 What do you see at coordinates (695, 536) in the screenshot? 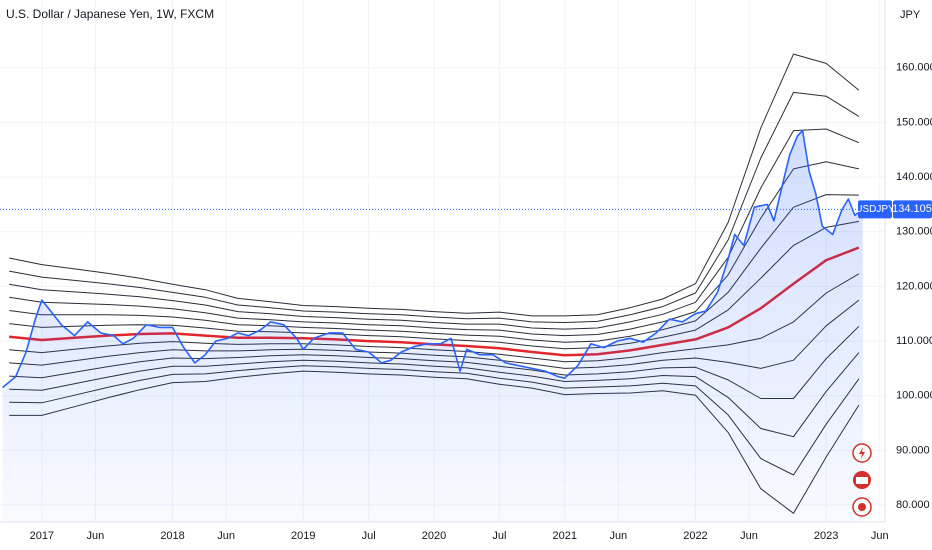
I see `x-tick-label: 2022` at bounding box center [695, 536].